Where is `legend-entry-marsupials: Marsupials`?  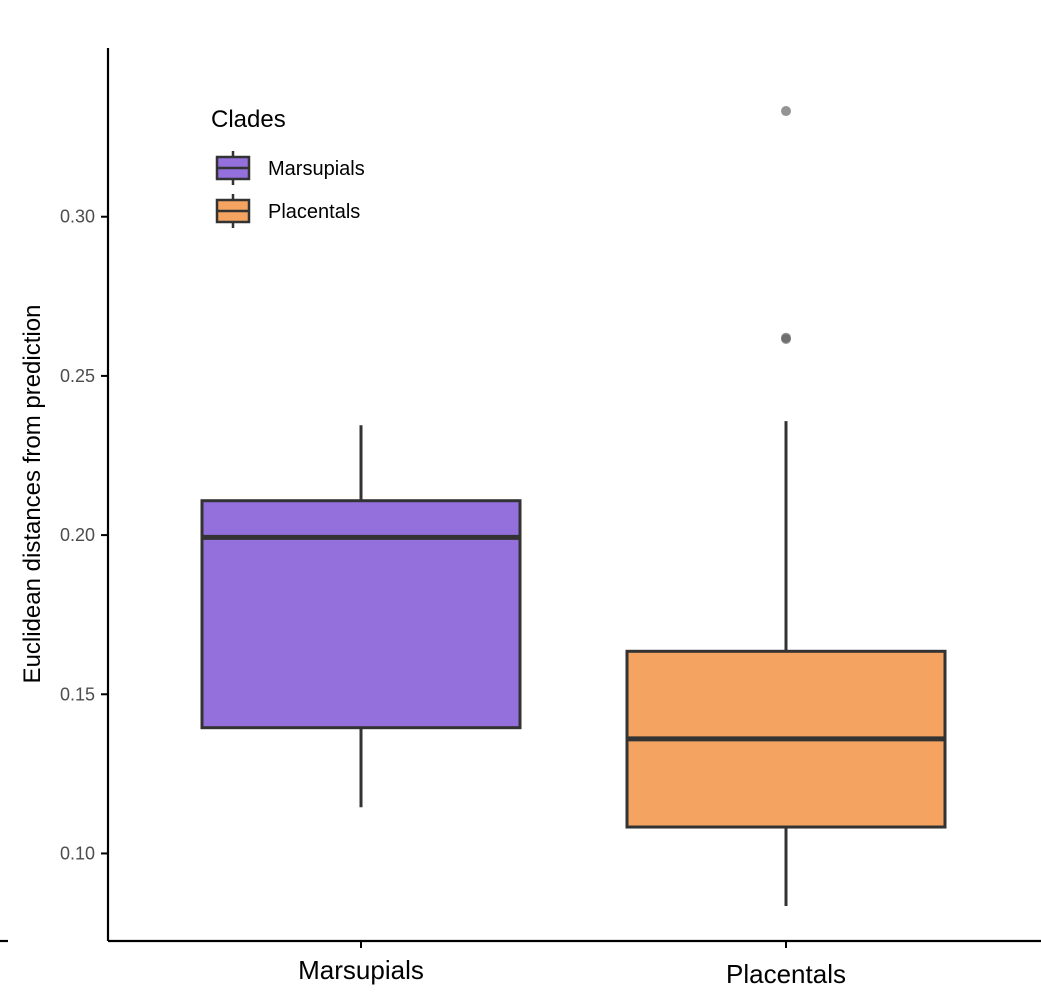 legend-entry-marsupials: Marsupials is located at coordinates (290, 168).